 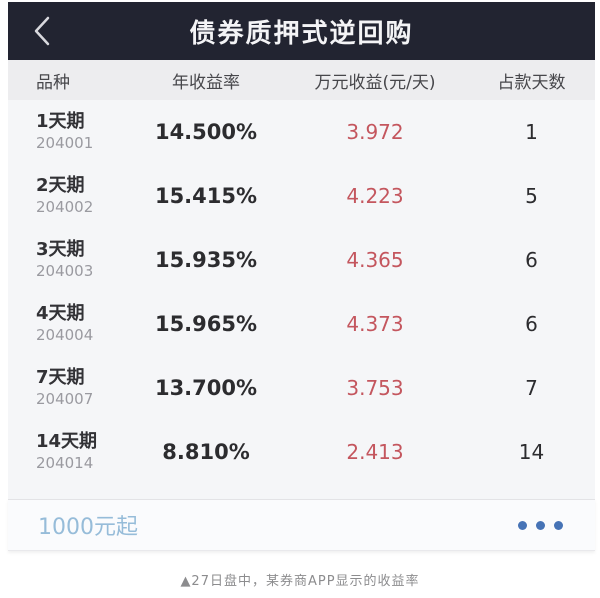 I want to click on column-header-income-per-10k: 万元收益(元/天), so click(x=375, y=82).